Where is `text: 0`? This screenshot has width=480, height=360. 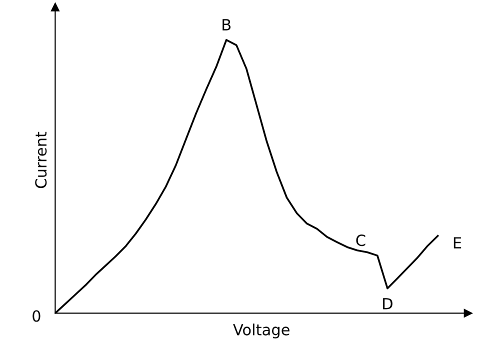
text: 0 is located at coordinates (36, 316).